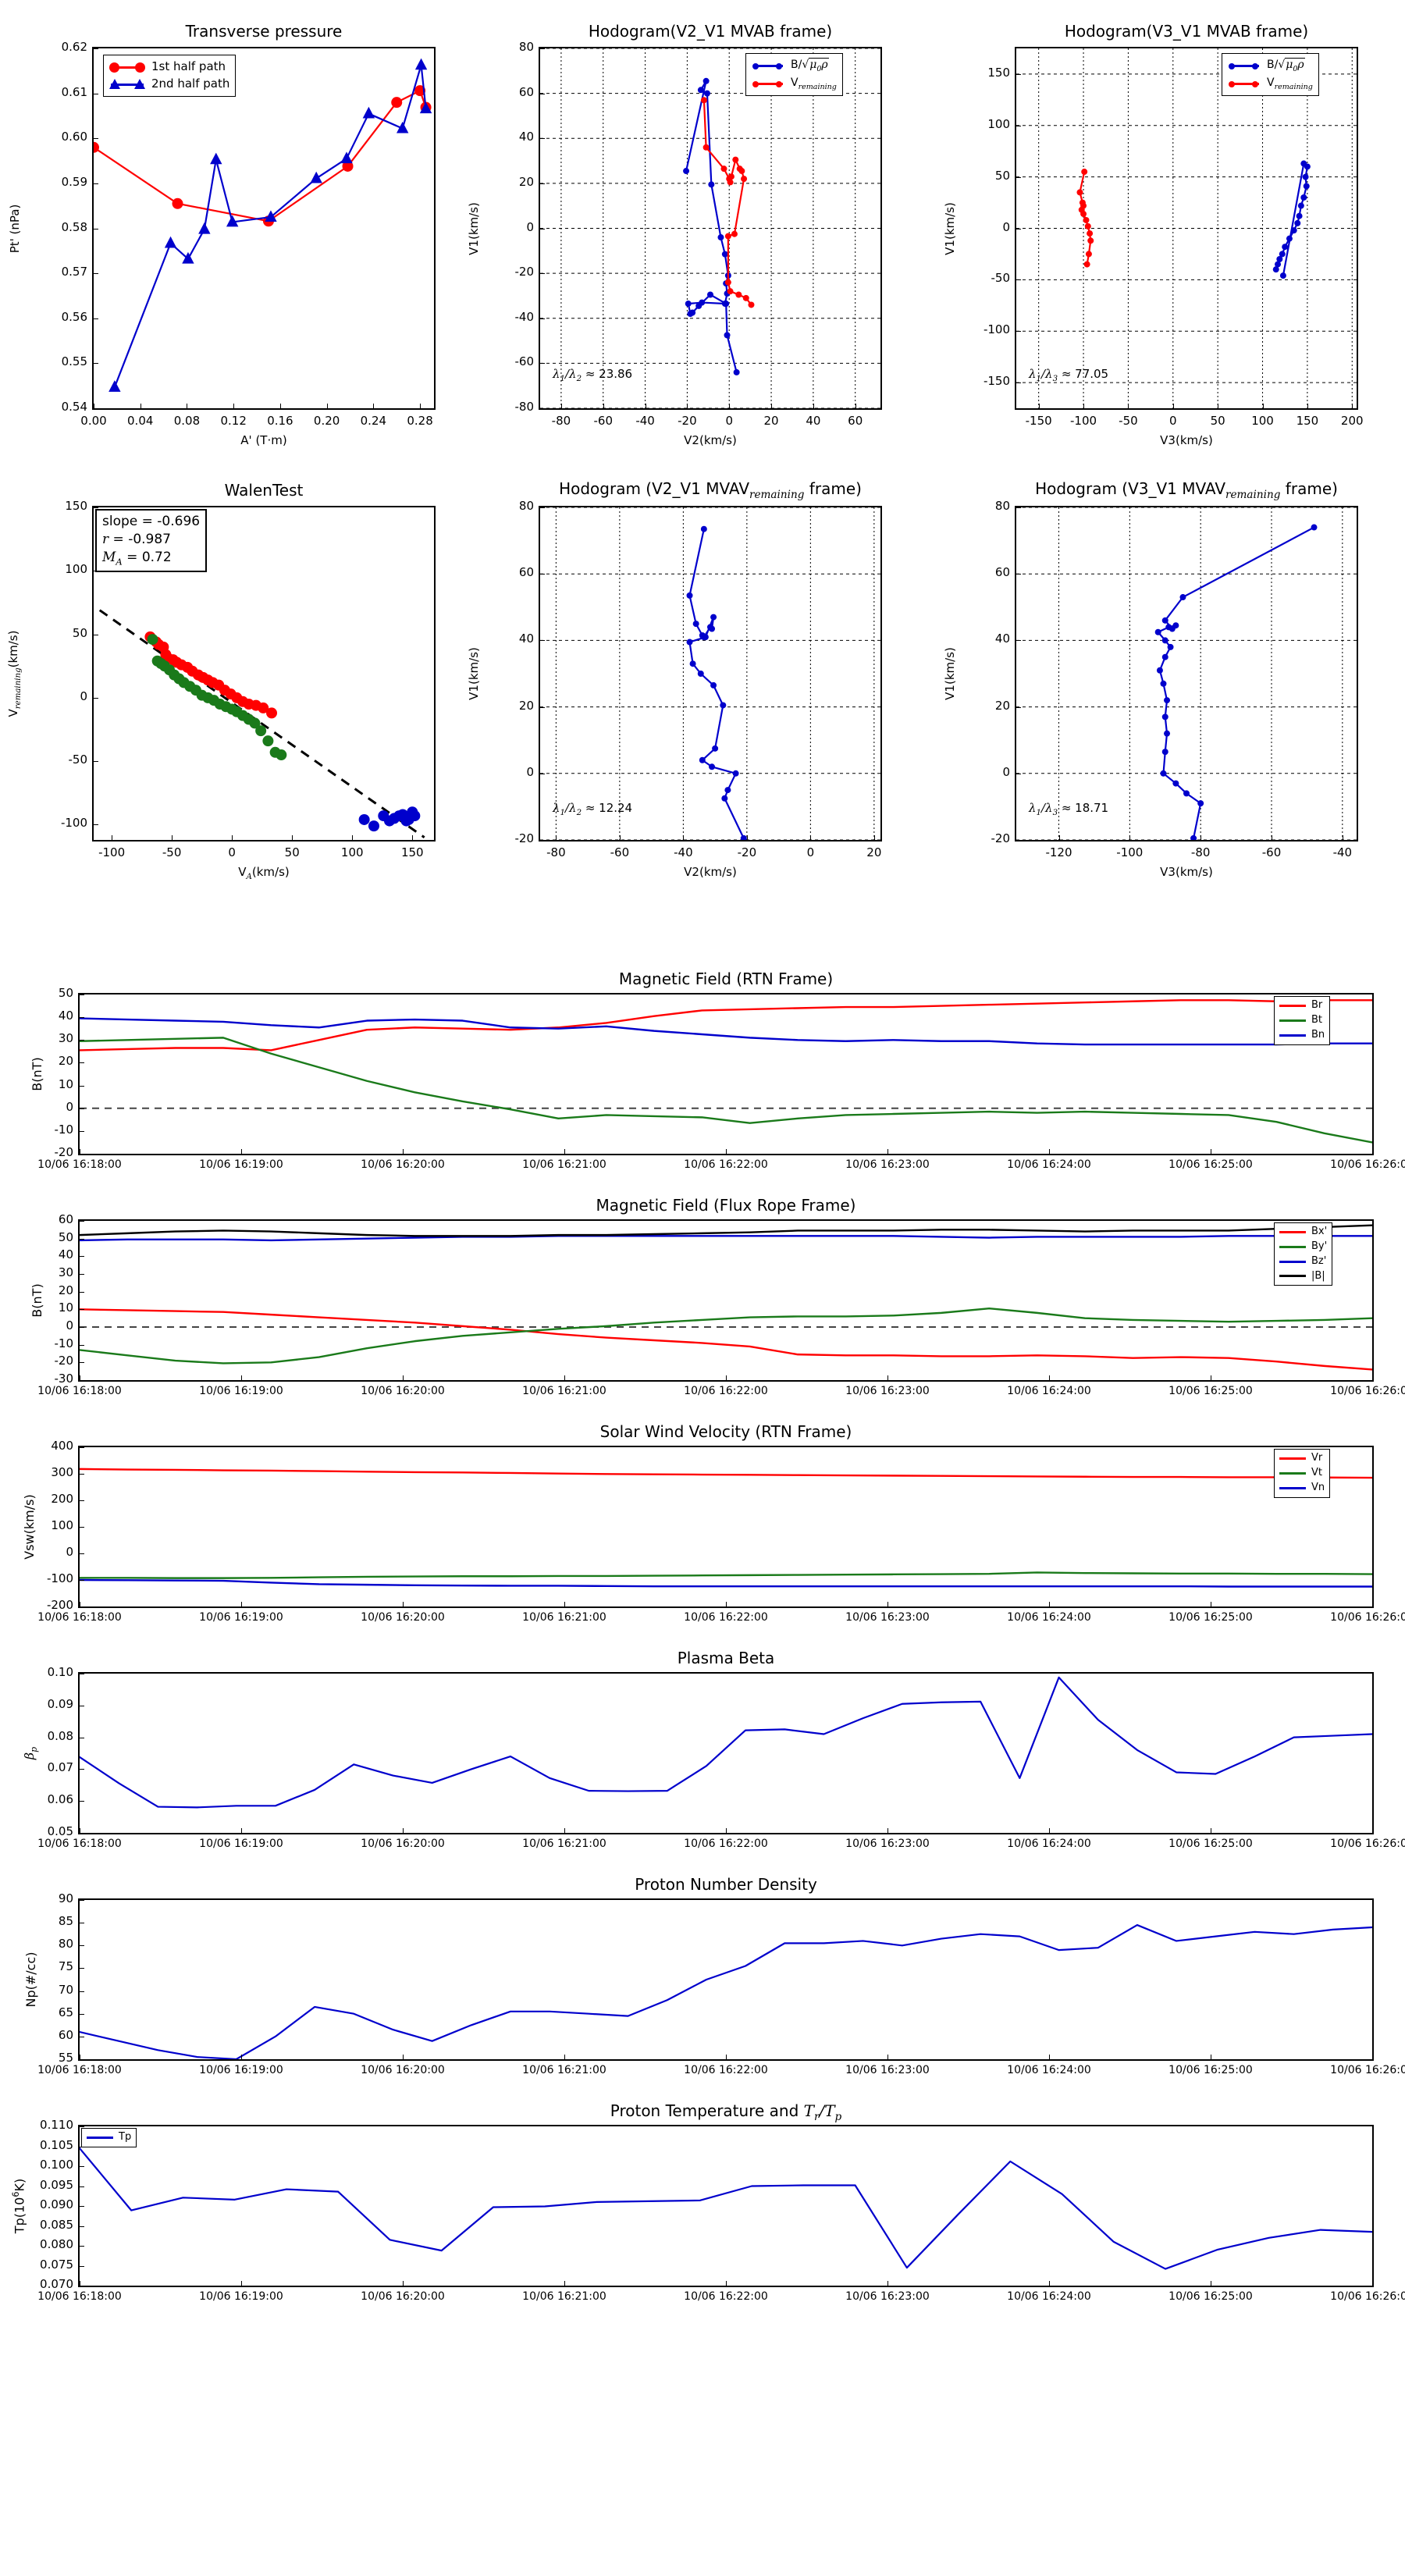 Image resolution: width=1405 pixels, height=2576 pixels. What do you see at coordinates (60, 1767) in the screenshot?
I see `plasma-beta-yticklabel: 0.07` at bounding box center [60, 1767].